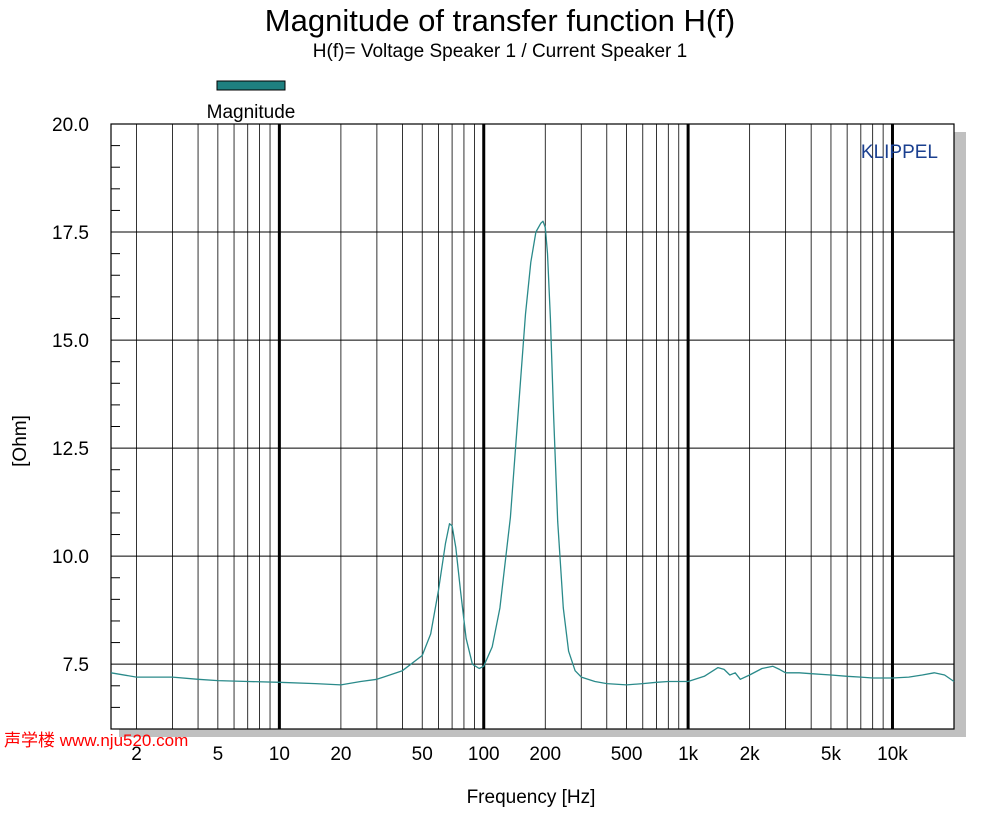 The height and width of the screenshot is (815, 1000). What do you see at coordinates (70, 557) in the screenshot?
I see `y-tick-label: 10.0` at bounding box center [70, 557].